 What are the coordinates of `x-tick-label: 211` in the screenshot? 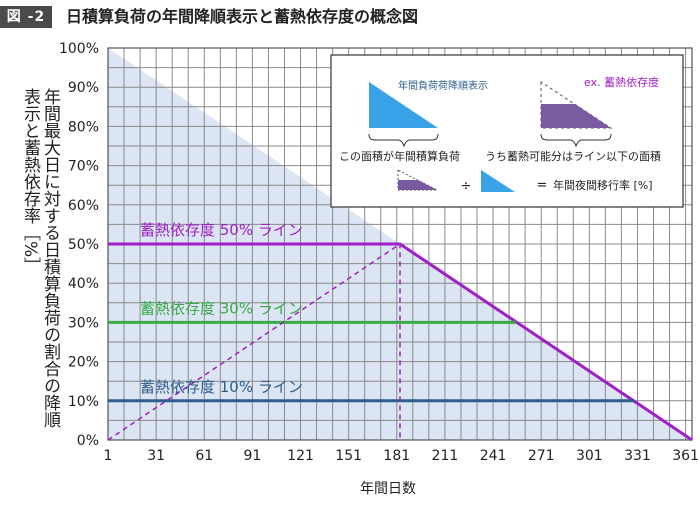 It's located at (445, 456).